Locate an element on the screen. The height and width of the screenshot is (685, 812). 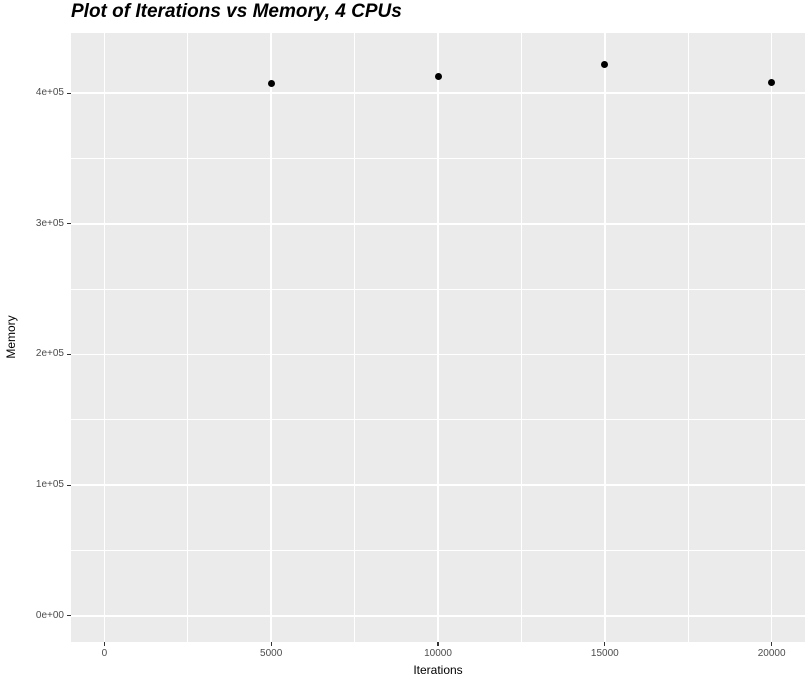
chart-title: Plot of Iterations vs Memory, 4 CPUs is located at coordinates (236, 11).